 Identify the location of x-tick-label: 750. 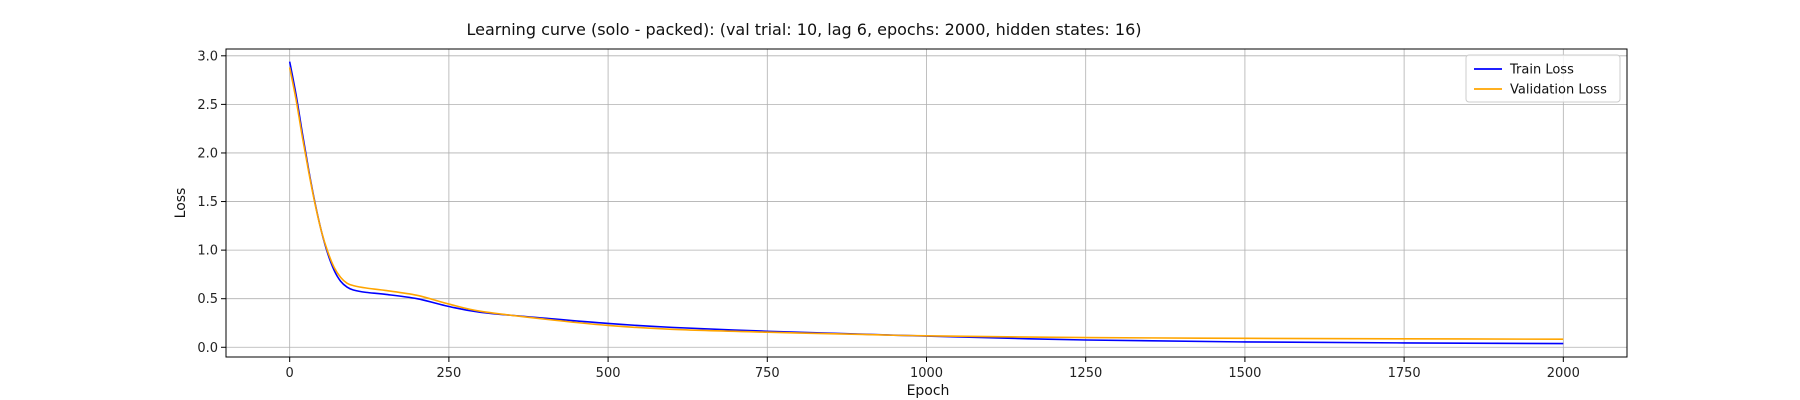
(767, 373).